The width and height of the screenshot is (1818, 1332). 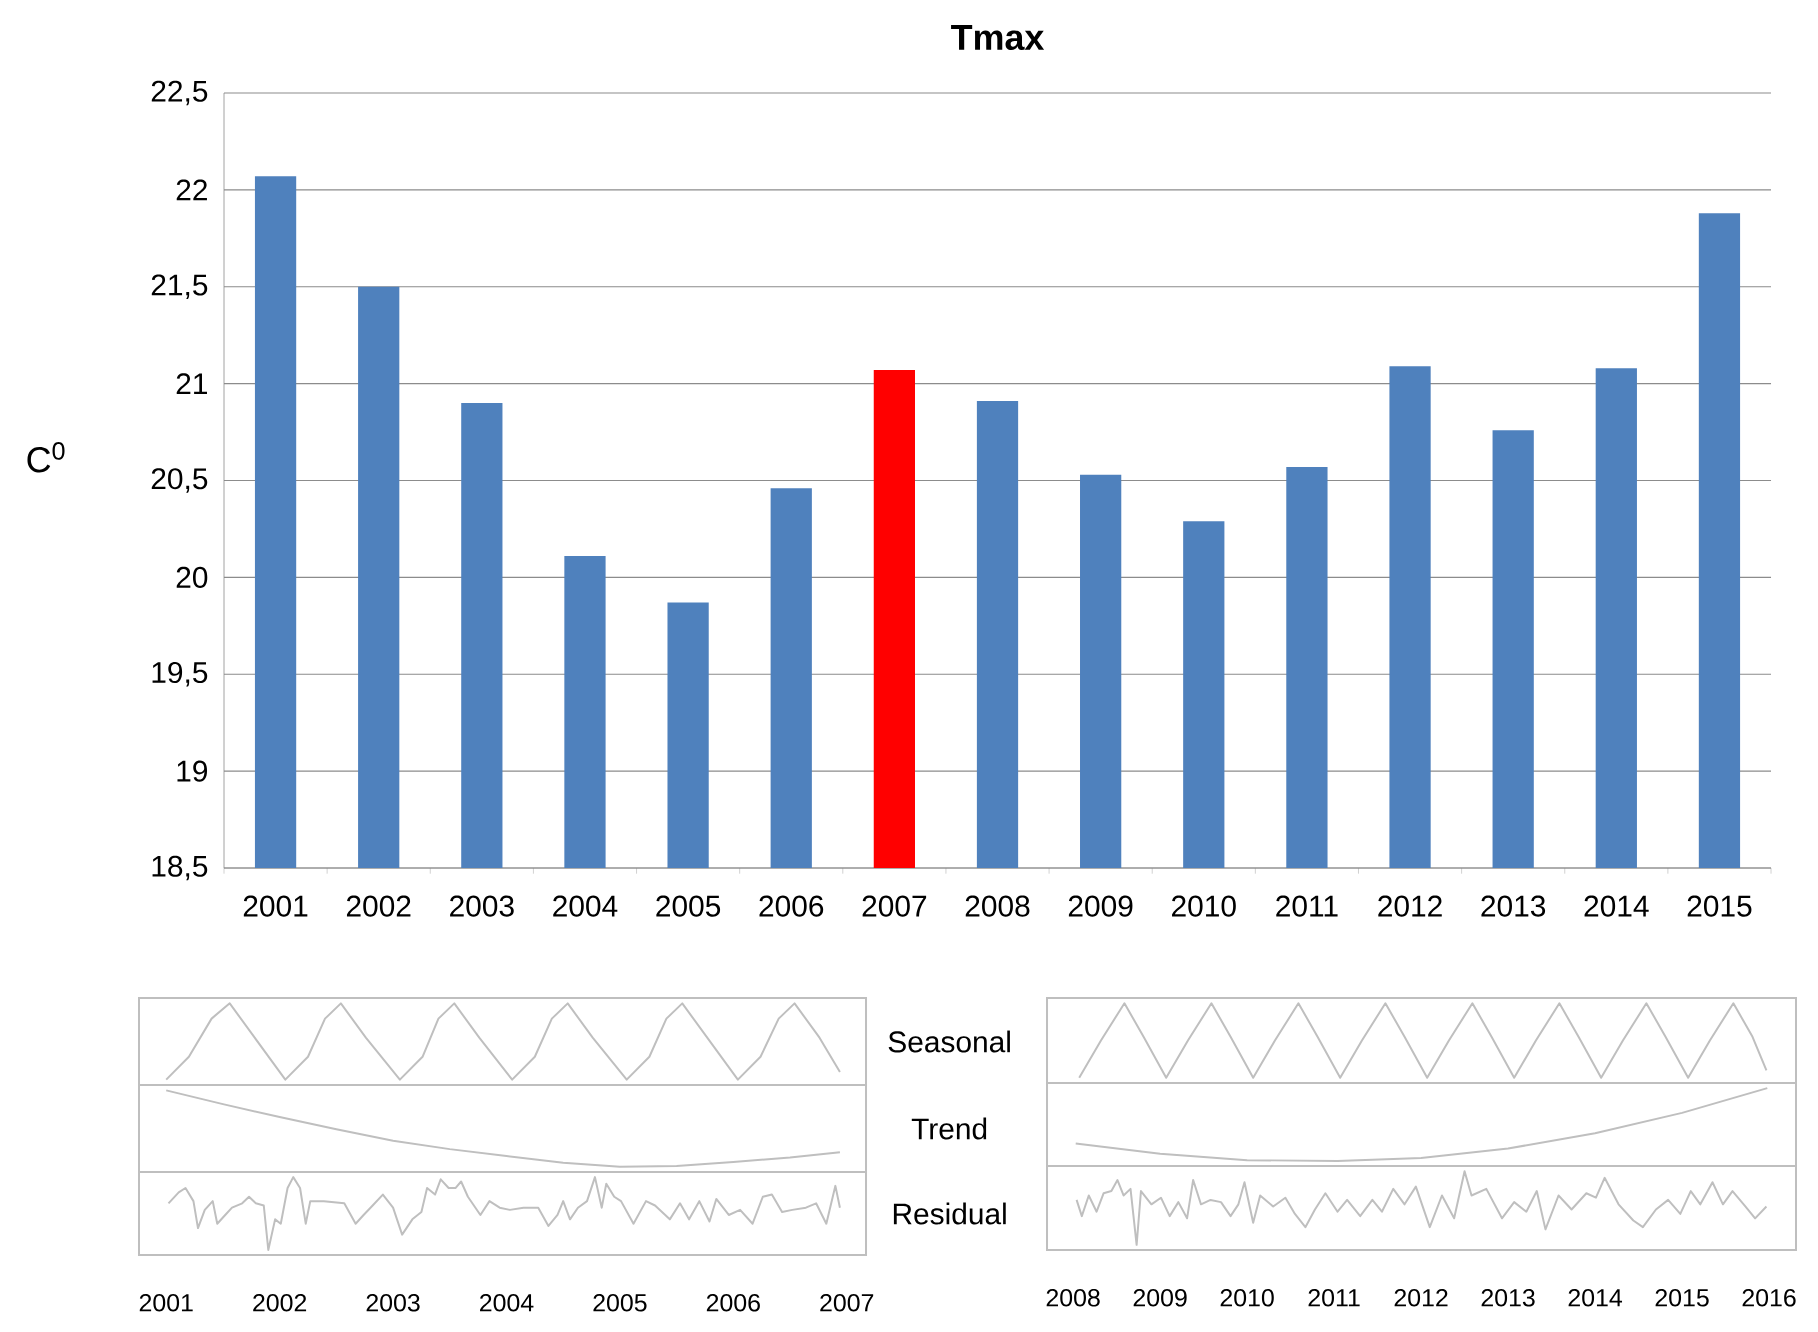 What do you see at coordinates (179, 93) in the screenshot?
I see `y-tick-label: 22,5` at bounding box center [179, 93].